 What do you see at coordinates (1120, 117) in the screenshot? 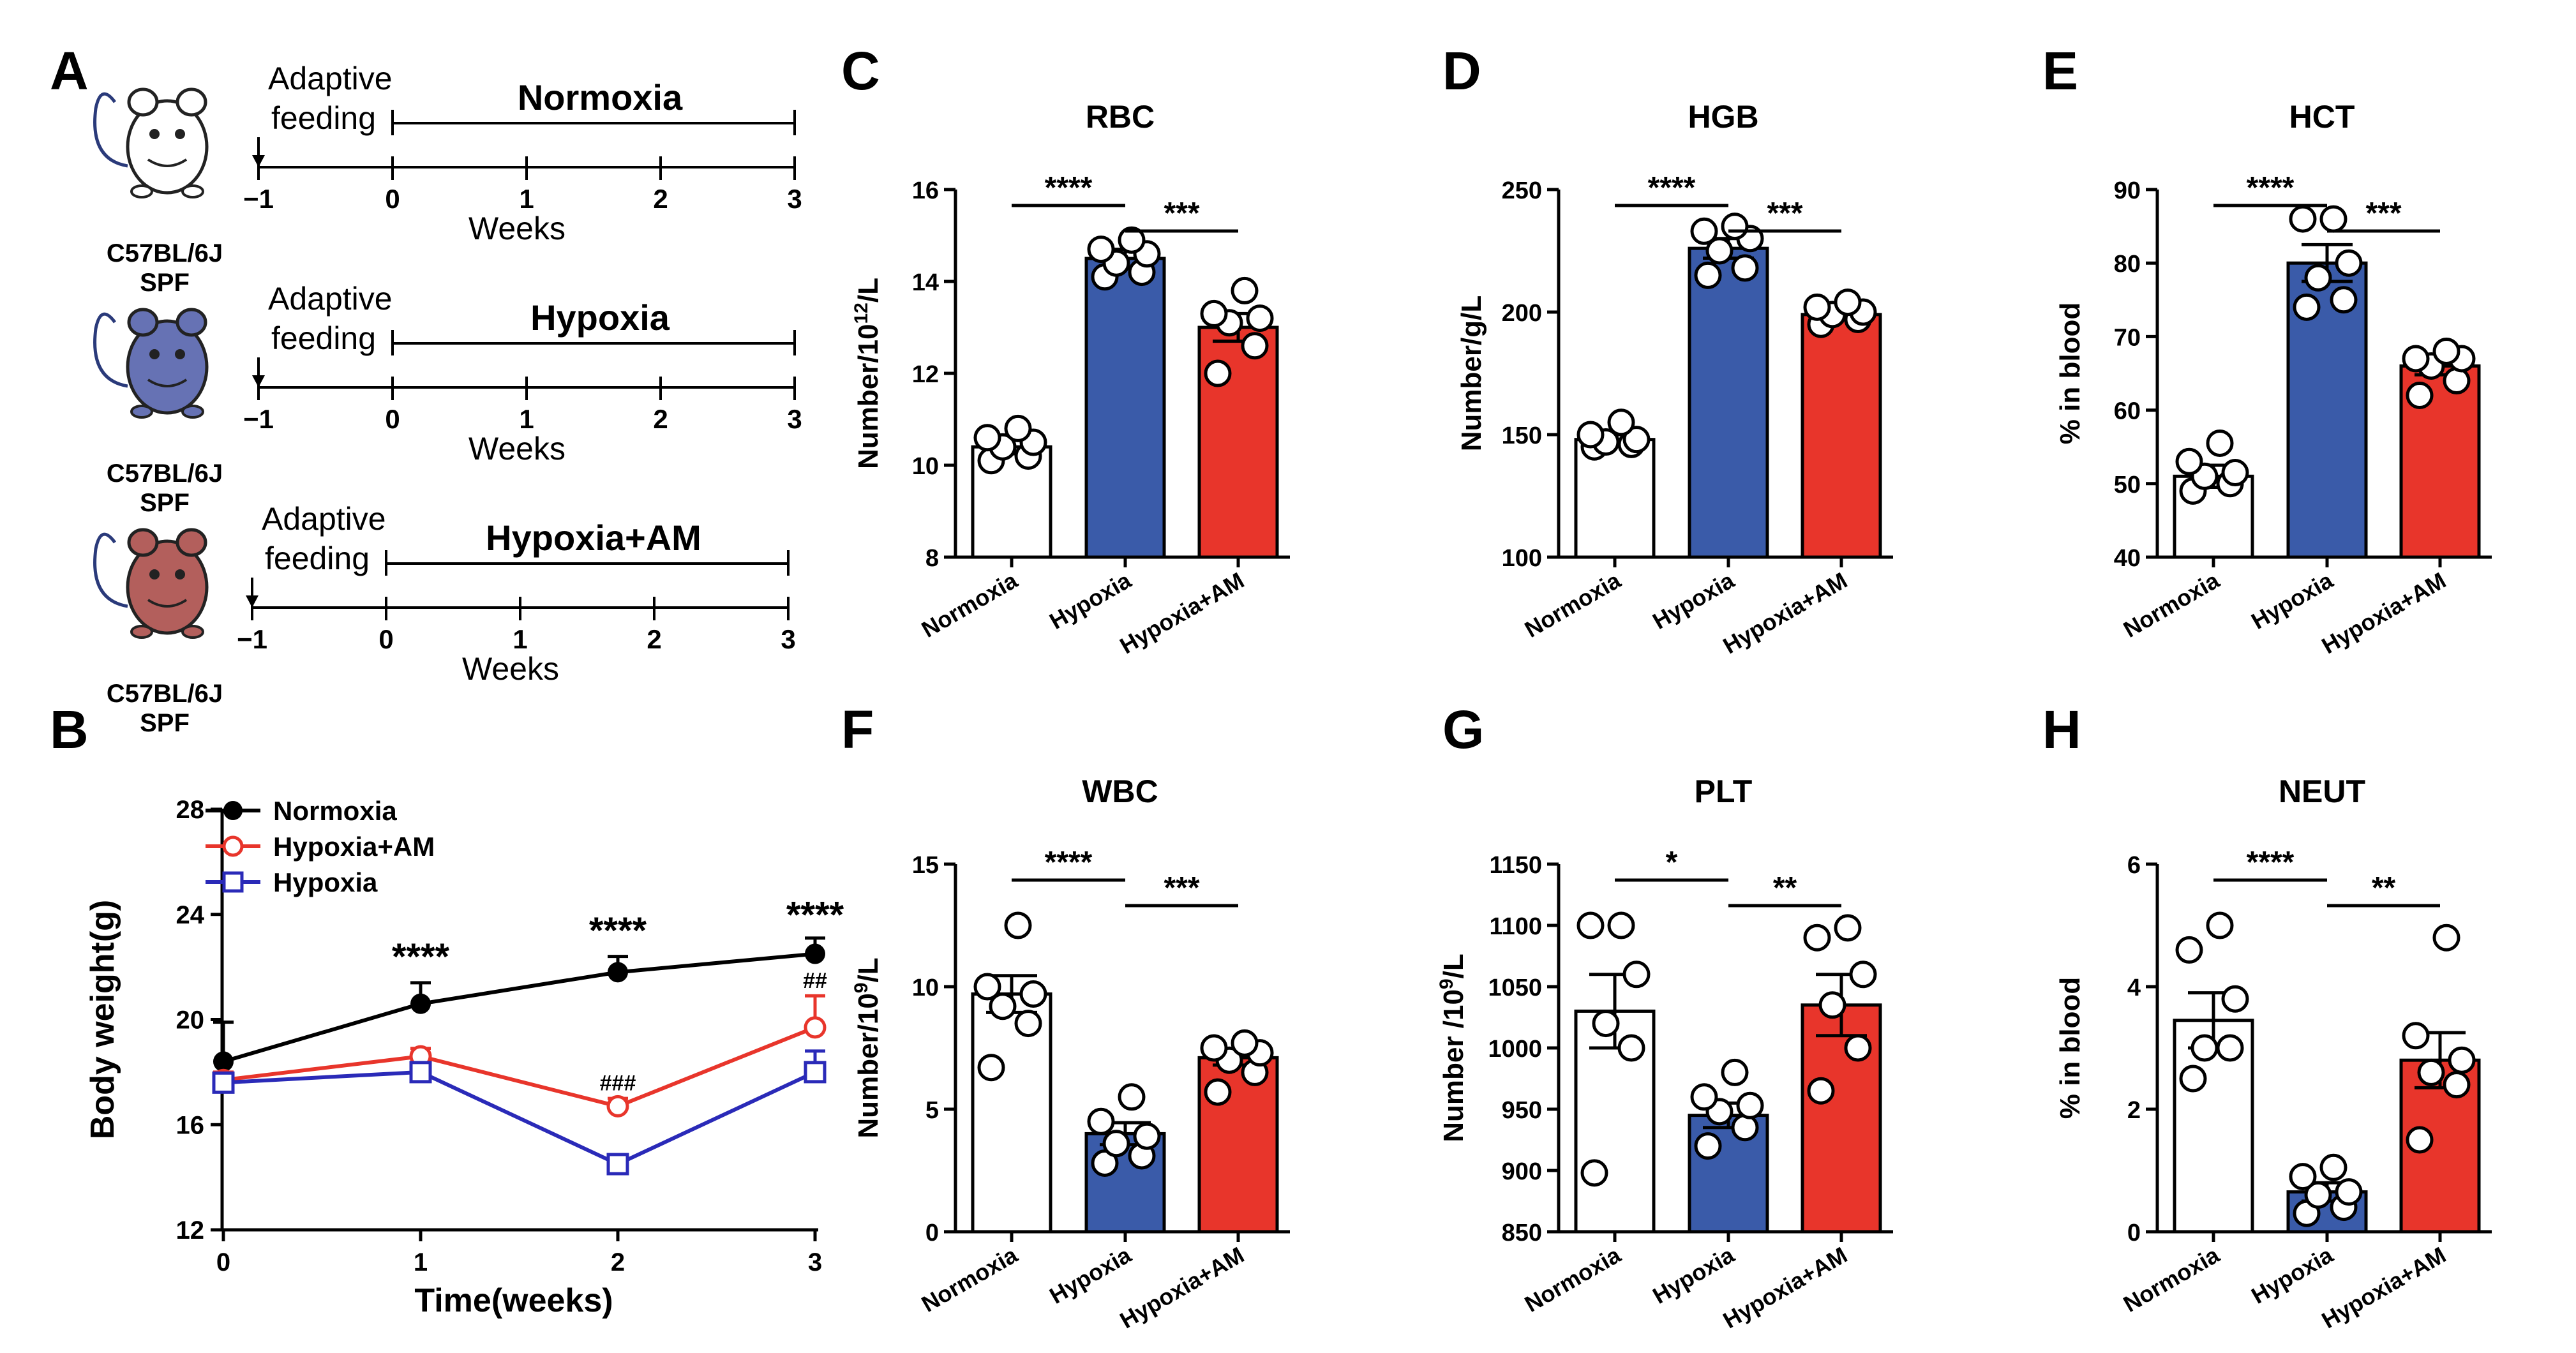
I see `chart-title: RBC` at bounding box center [1120, 117].